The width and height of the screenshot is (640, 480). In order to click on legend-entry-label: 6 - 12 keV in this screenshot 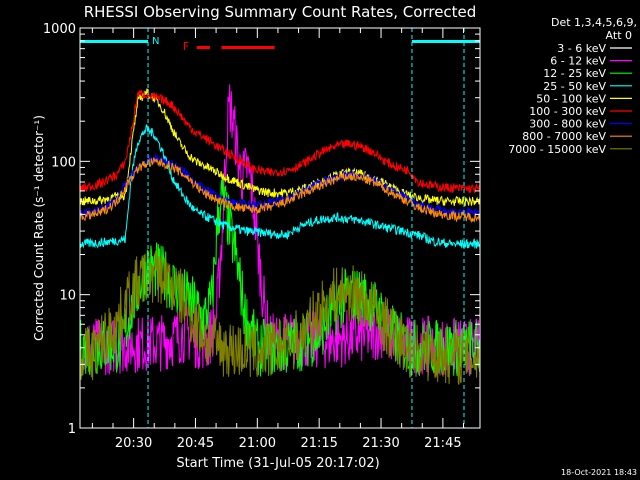, I will do `click(578, 61)`.